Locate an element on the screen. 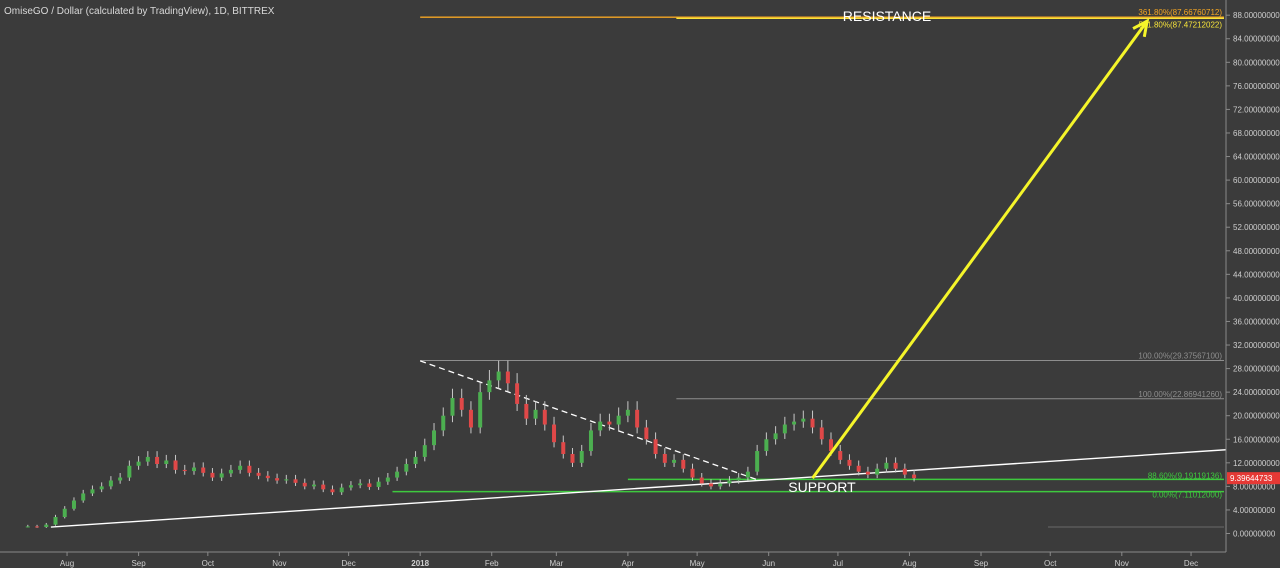  time-tick-label: Oct is located at coordinates (1050, 563).